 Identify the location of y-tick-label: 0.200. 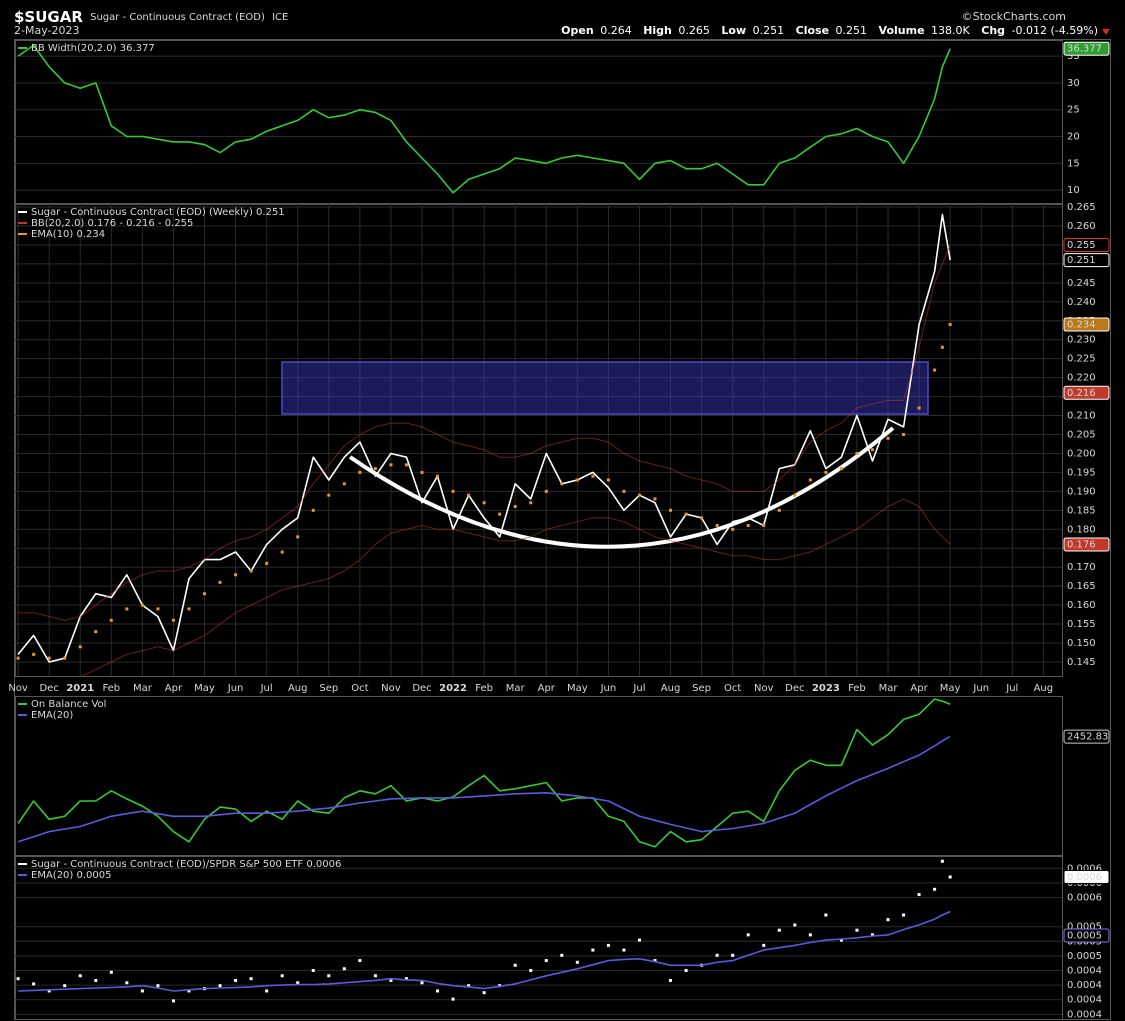
(1081, 453).